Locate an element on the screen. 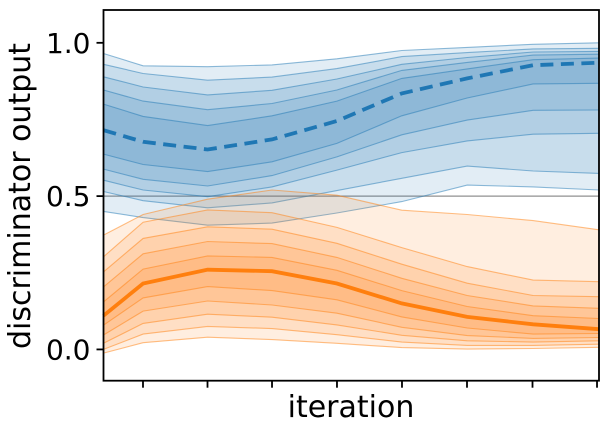 This screenshot has width=608, height=437. y-tick-label: 1.0 is located at coordinates (68, 43).